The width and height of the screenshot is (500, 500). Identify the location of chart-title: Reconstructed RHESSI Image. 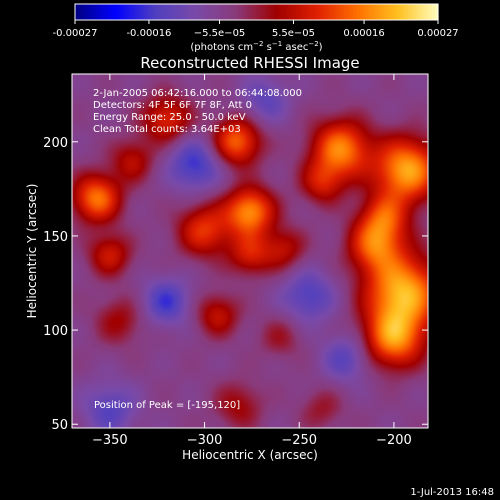
(249, 63).